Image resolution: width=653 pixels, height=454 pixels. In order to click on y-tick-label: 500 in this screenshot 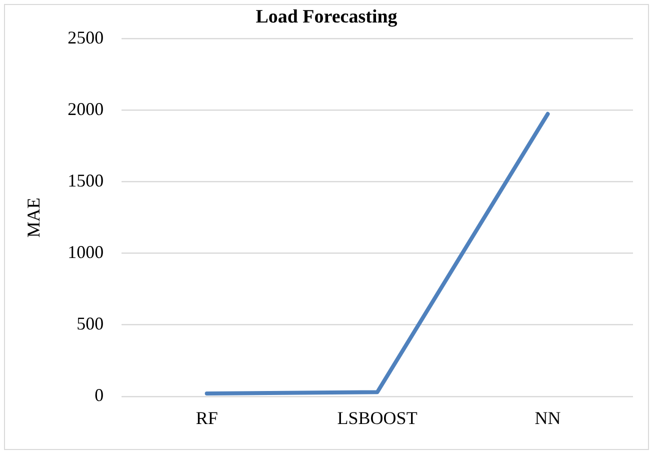, I will do `click(90, 324)`.